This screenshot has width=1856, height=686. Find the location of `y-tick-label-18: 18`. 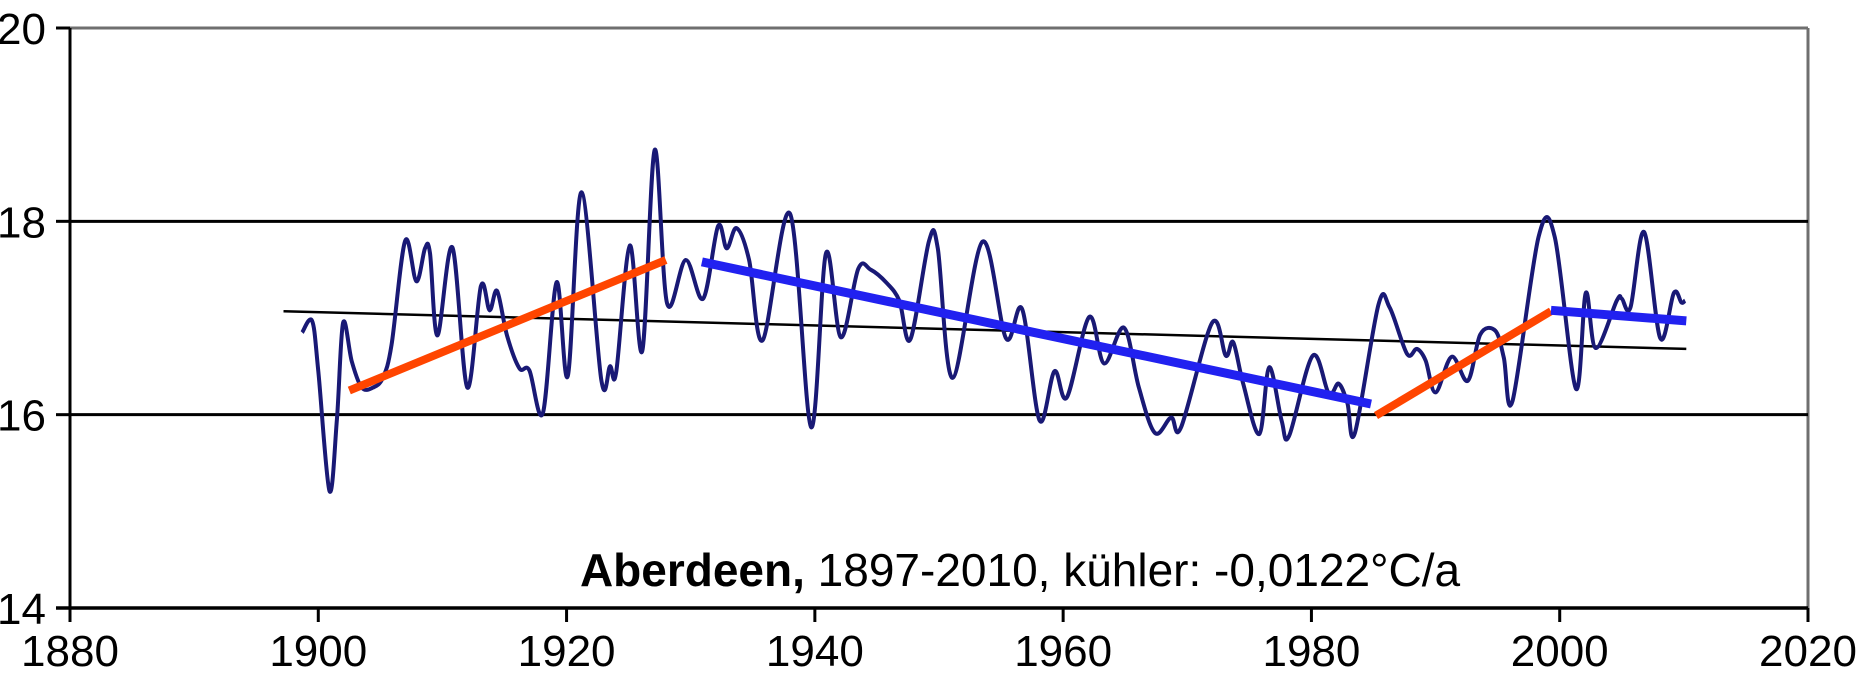

y-tick-label-18: 18 is located at coordinates (23, 222).